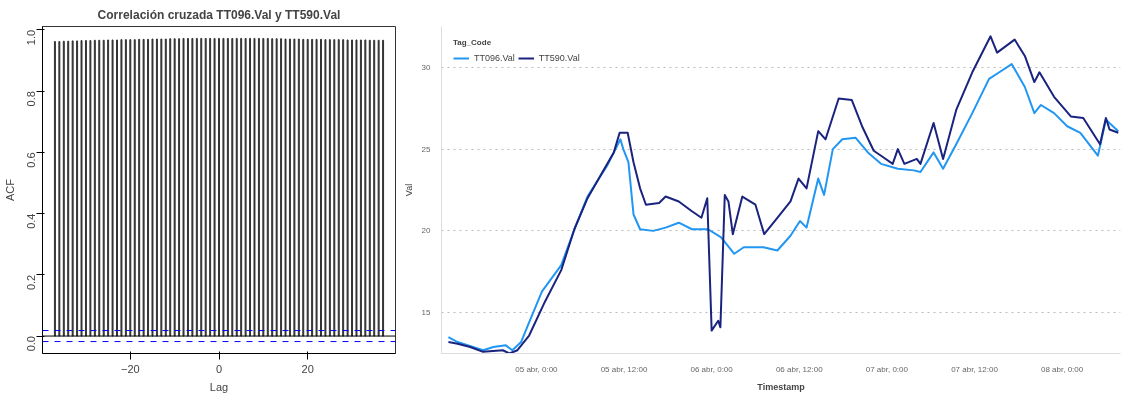 The image size is (1129, 401). Describe the element at coordinates (31, 160) in the screenshot. I see `y-tick-label: 0.6` at that location.